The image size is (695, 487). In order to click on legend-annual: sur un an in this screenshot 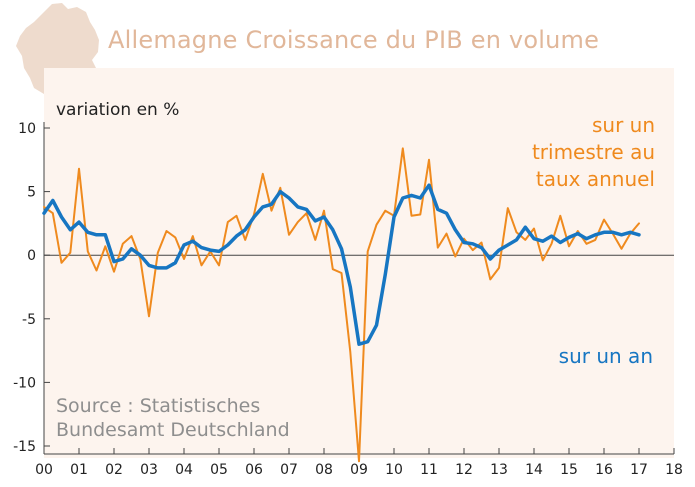, I will do `click(605, 356)`.